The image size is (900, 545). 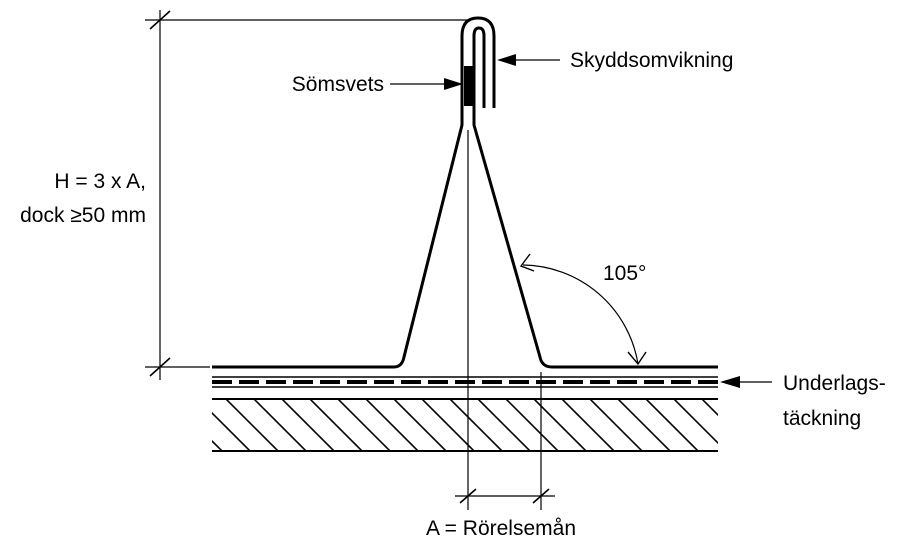 I want to click on label-skyddsomvikning: Skyddsomvikning, so click(x=651, y=60).